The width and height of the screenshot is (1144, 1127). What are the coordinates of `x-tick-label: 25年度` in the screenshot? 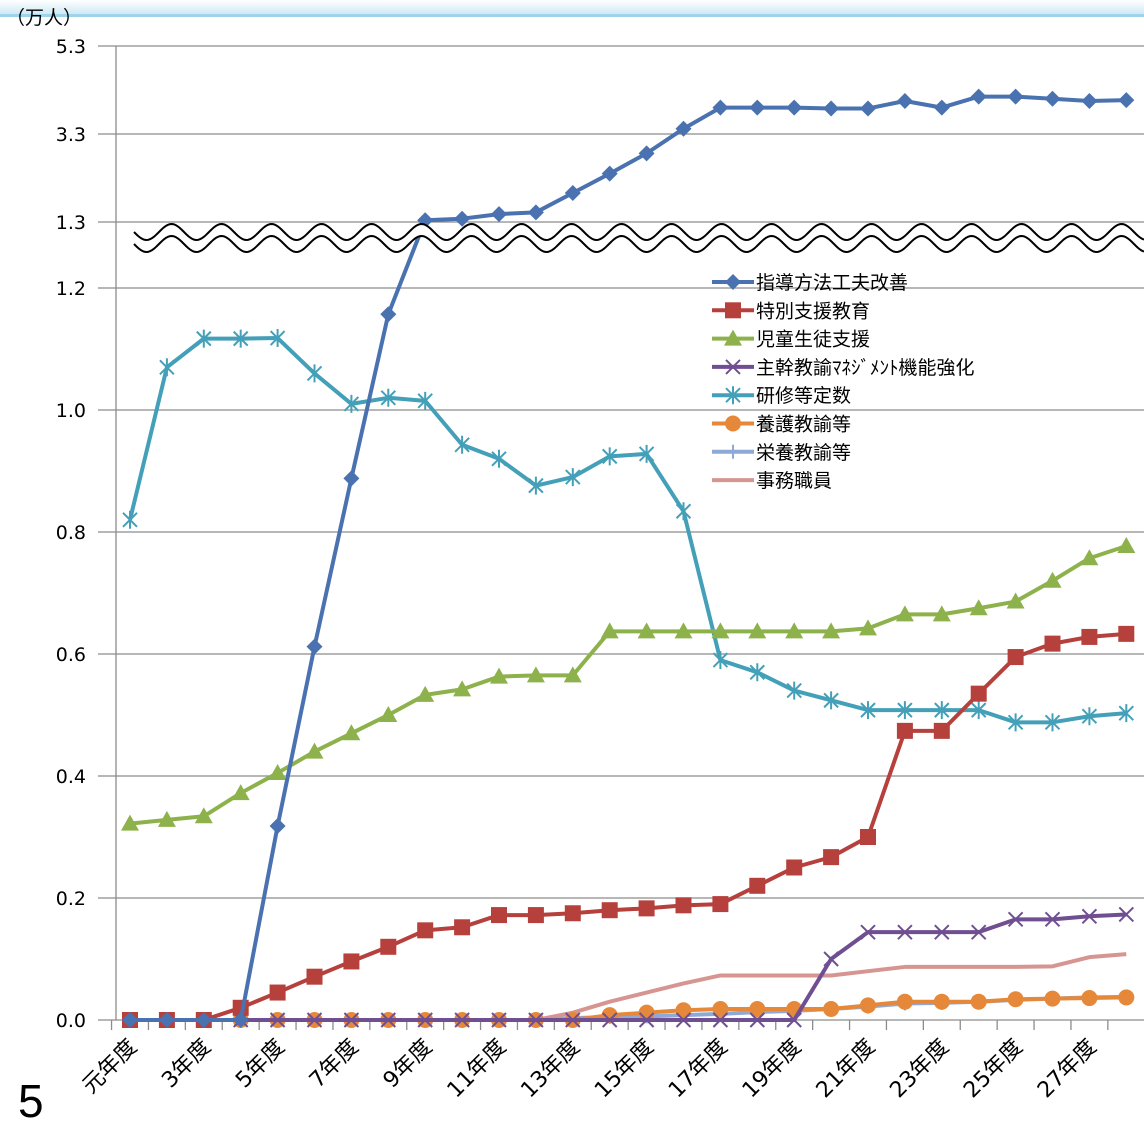 It's located at (993, 1069).